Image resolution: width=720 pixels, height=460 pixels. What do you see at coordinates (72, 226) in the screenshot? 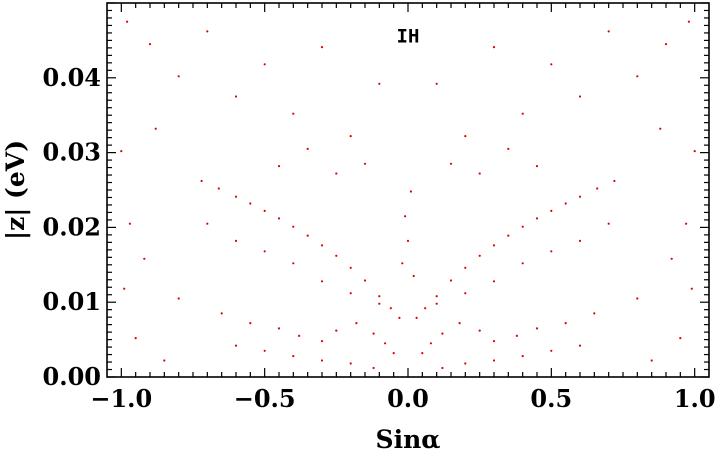
I see `y-tick-label: 0.02` at bounding box center [72, 226].